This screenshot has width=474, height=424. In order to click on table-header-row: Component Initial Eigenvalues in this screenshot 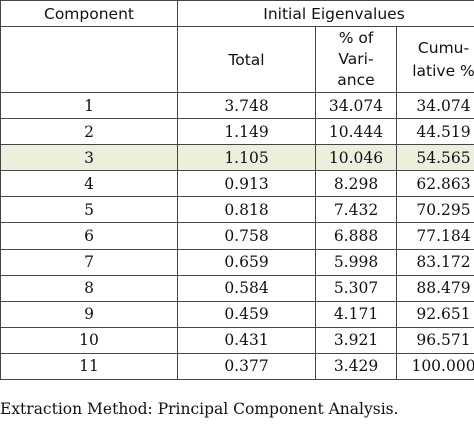, I will do `click(237, 13)`.